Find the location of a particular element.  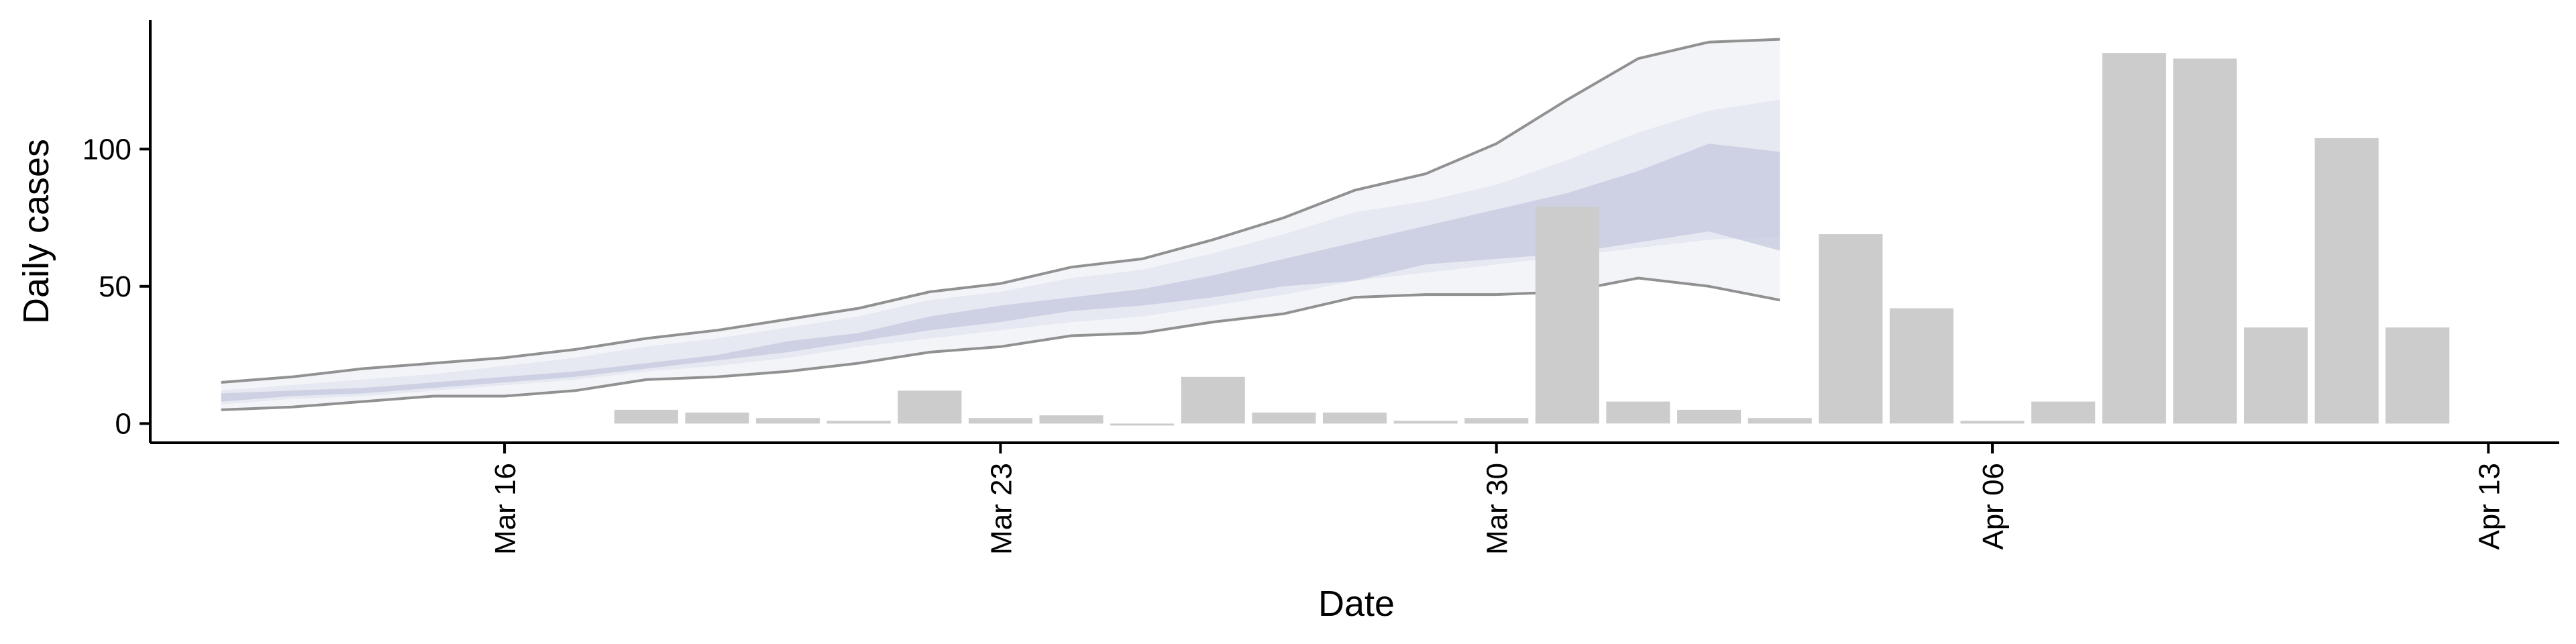

x-tick-label: Apr 06 is located at coordinates (1993, 506).